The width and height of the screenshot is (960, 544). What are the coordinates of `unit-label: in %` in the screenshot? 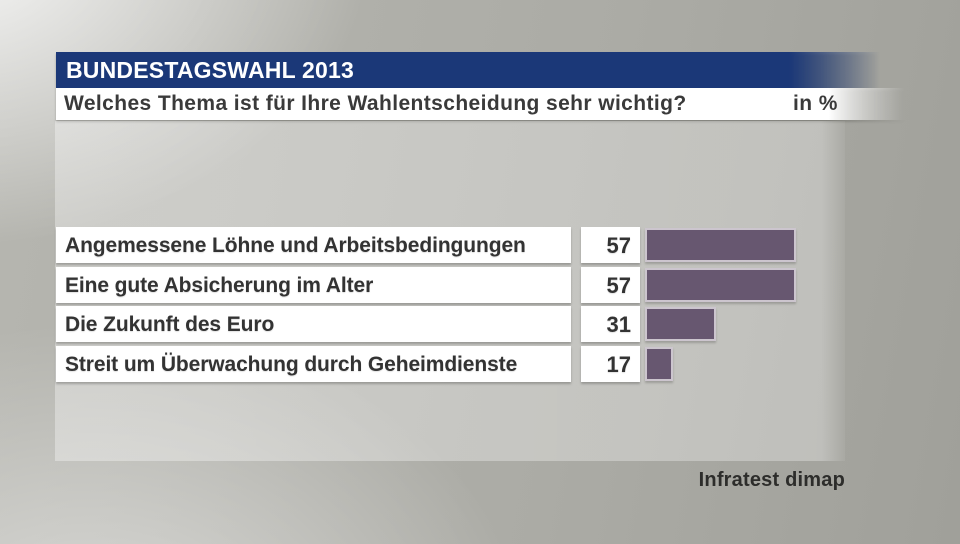 It's located at (815, 103).